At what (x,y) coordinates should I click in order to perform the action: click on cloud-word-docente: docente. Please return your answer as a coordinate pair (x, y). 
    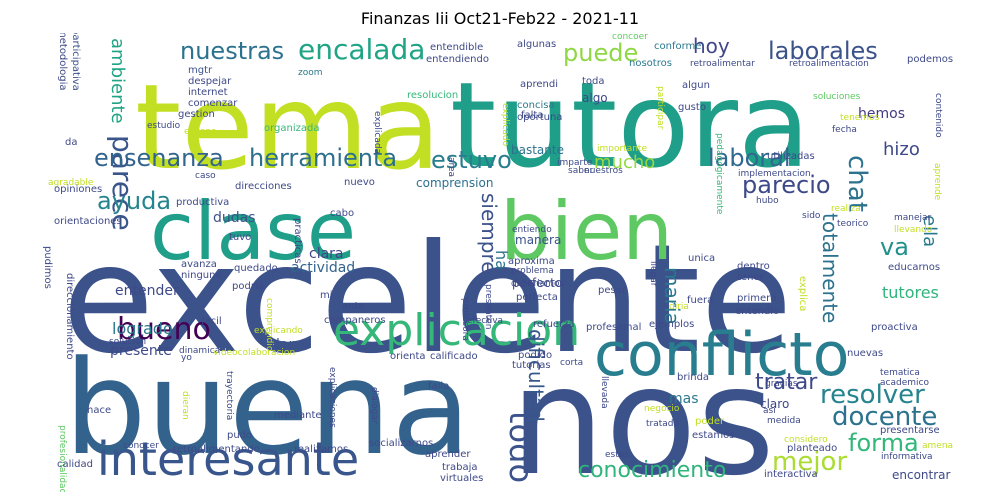
    Looking at the image, I should click on (884, 417).